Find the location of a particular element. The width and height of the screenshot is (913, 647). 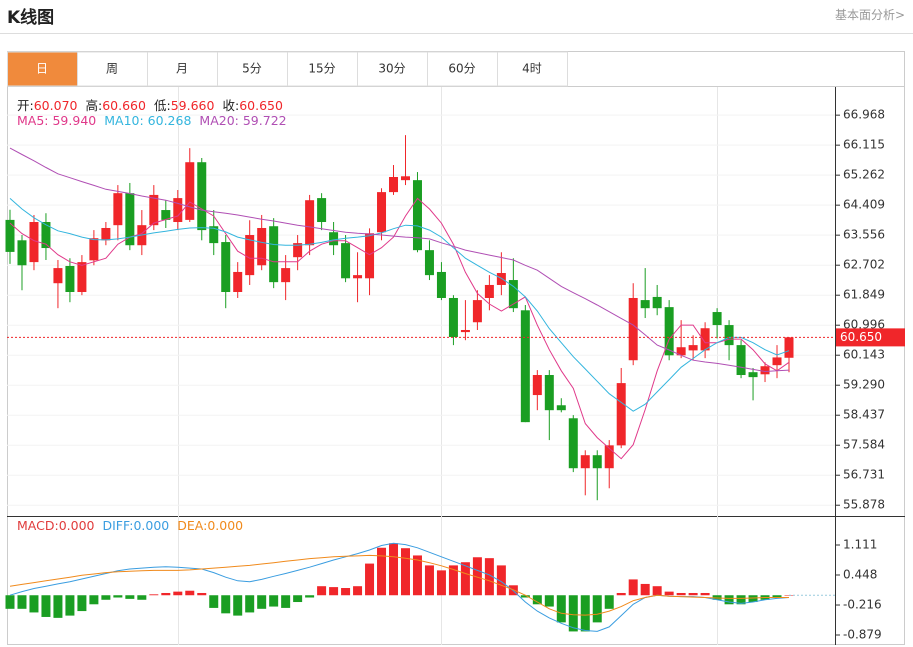

tab-label: 15分 is located at coordinates (321, 69).